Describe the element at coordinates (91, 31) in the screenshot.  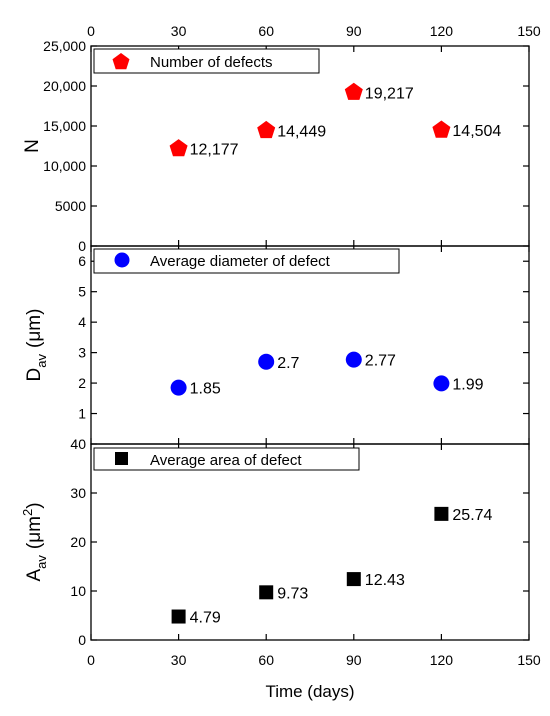
I see `x-tick-label-top: 0` at that location.